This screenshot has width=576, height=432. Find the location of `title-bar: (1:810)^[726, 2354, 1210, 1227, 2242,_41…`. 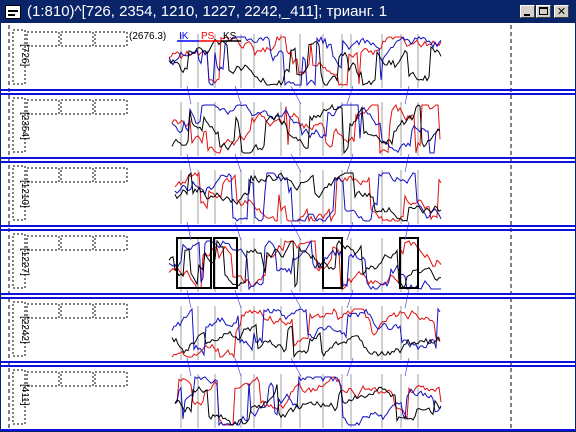

title-bar: (1:810)^[726, 2354, 1210, 1227, 2242,_41… is located at coordinates (288, 12).